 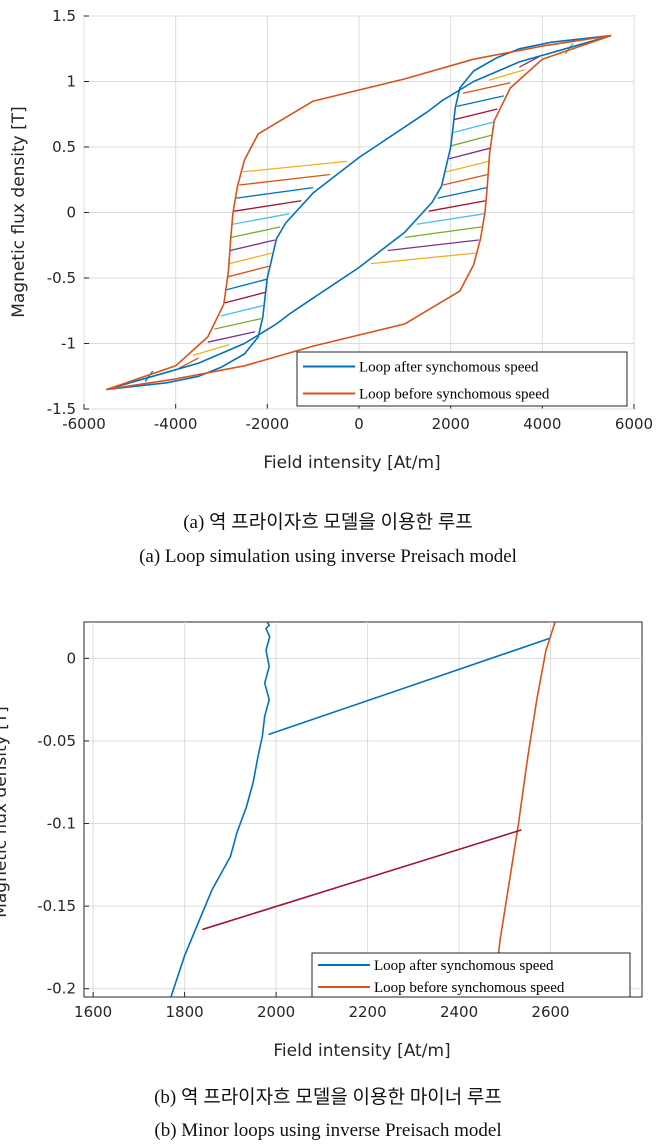 I want to click on x-tick-label: 2600, so click(x=550, y=1012).